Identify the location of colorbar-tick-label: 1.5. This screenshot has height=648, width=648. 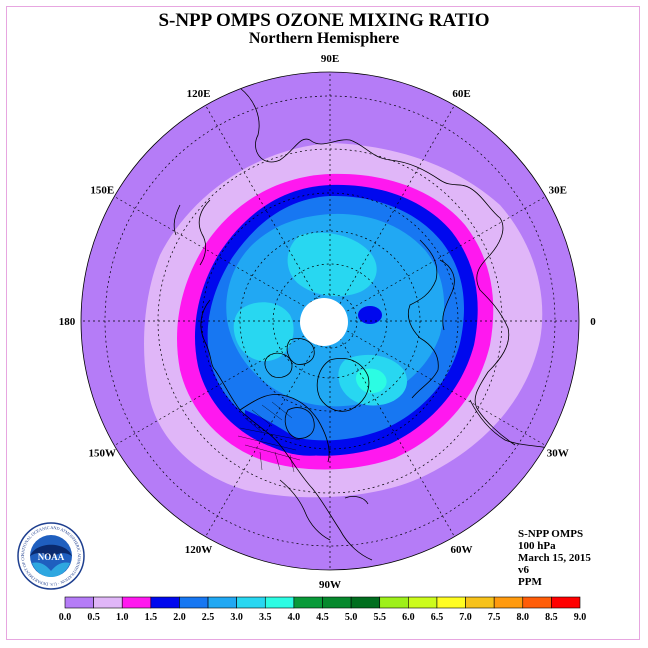
(151, 617).